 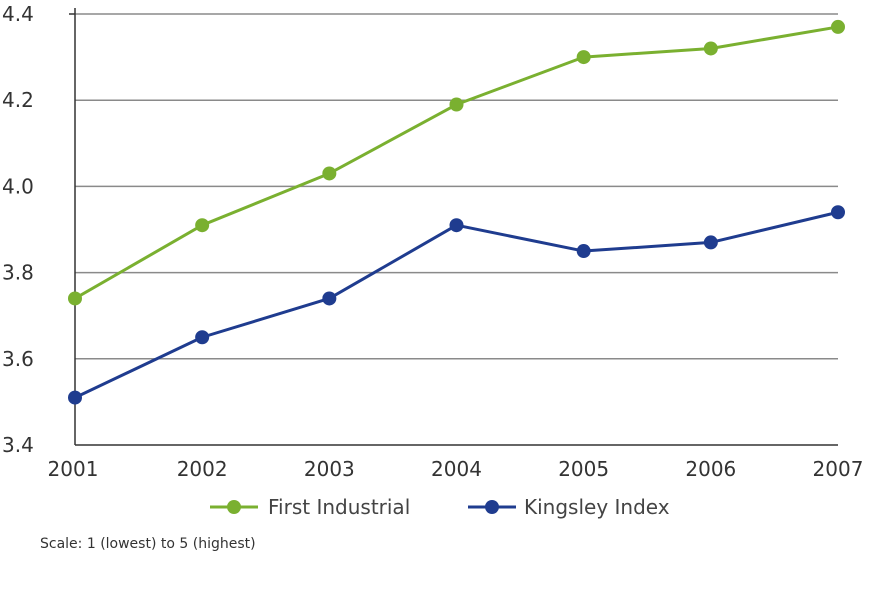 What do you see at coordinates (148, 544) in the screenshot?
I see `scale-footnote: Scale: 1 (lowest) to 5 (highest)` at bounding box center [148, 544].